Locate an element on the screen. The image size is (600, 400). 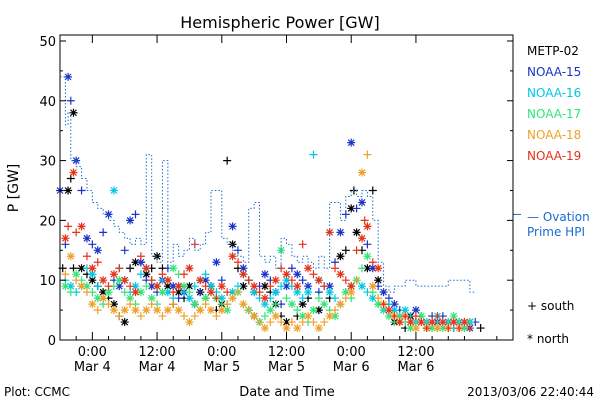
x-axis-label: Date and Time is located at coordinates (287, 392).